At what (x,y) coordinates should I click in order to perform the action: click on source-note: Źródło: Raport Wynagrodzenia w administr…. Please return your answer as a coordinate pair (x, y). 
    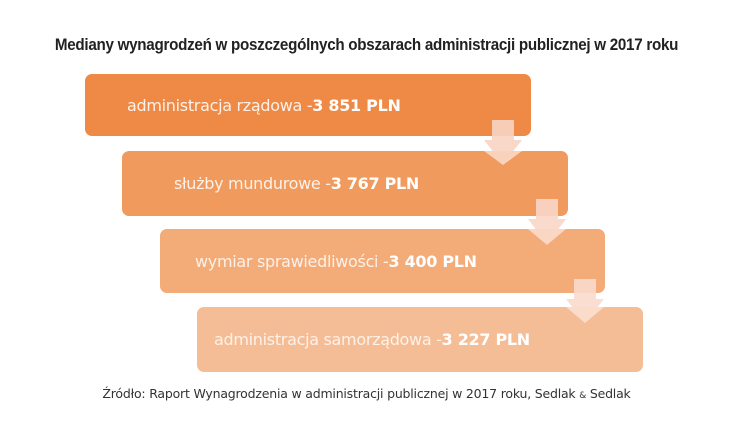
    Looking at the image, I should click on (366, 393).